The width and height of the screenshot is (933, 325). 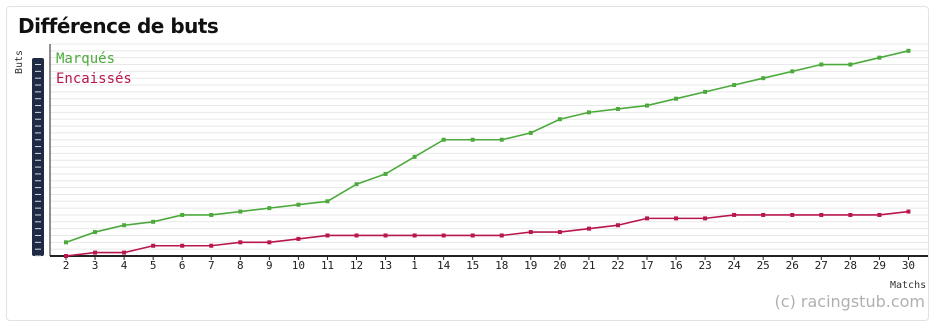 What do you see at coordinates (444, 265) in the screenshot?
I see `x-tick-label: 14` at bounding box center [444, 265].